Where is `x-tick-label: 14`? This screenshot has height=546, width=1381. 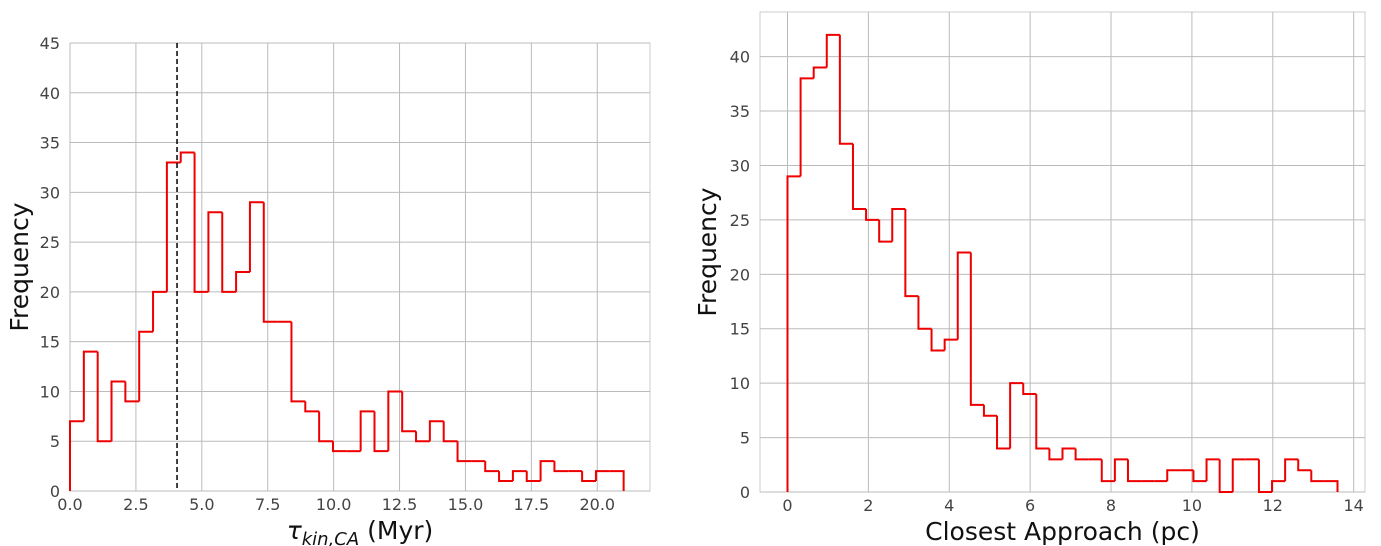 x-tick-label: 14 is located at coordinates (1353, 505).